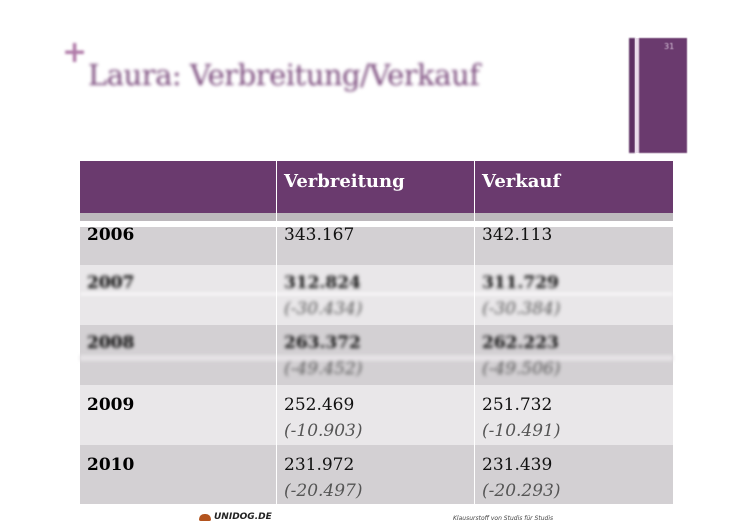 The image size is (750, 531). What do you see at coordinates (632, 95) in the screenshot?
I see `decorative-bar` at bounding box center [632, 95].